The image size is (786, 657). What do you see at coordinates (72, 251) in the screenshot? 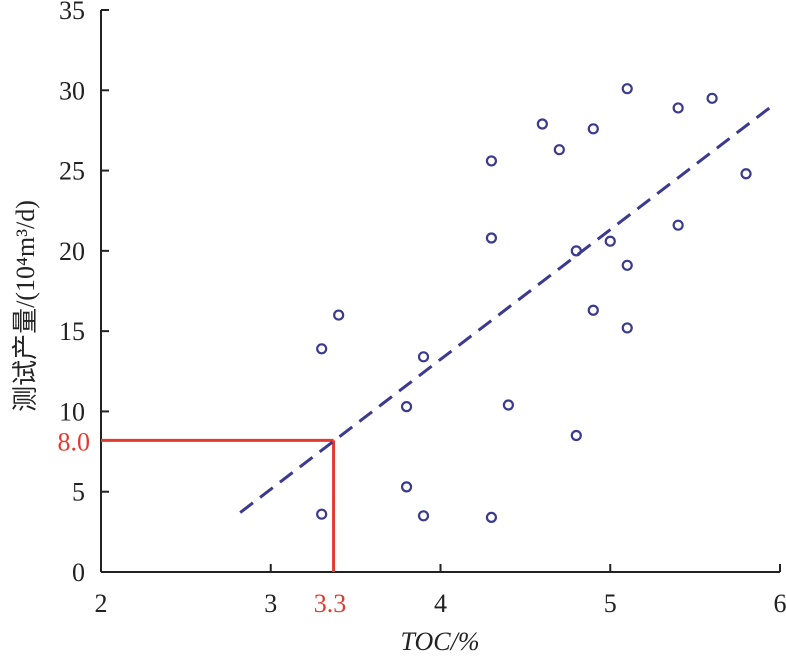
I see `y-tick-label: 20` at bounding box center [72, 251].